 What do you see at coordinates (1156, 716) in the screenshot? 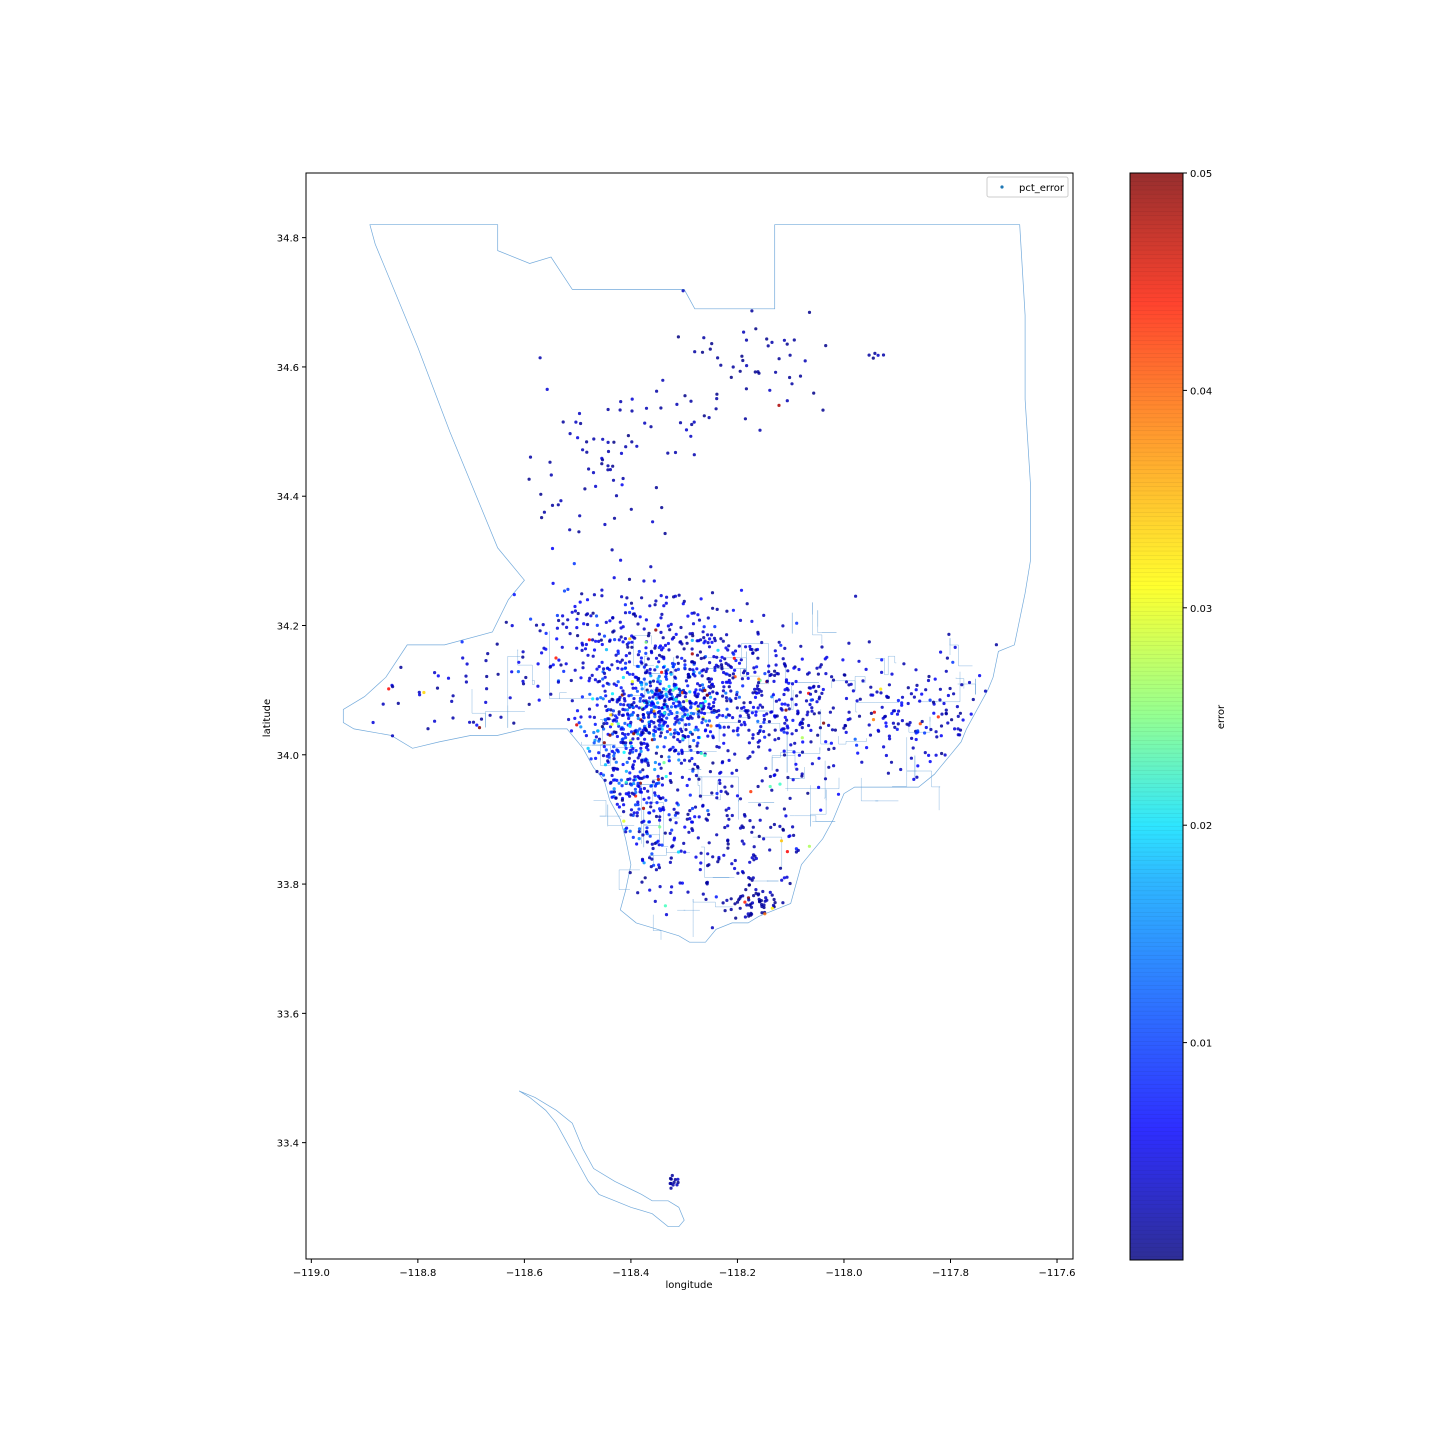
I see `colorbar-frame` at bounding box center [1156, 716].